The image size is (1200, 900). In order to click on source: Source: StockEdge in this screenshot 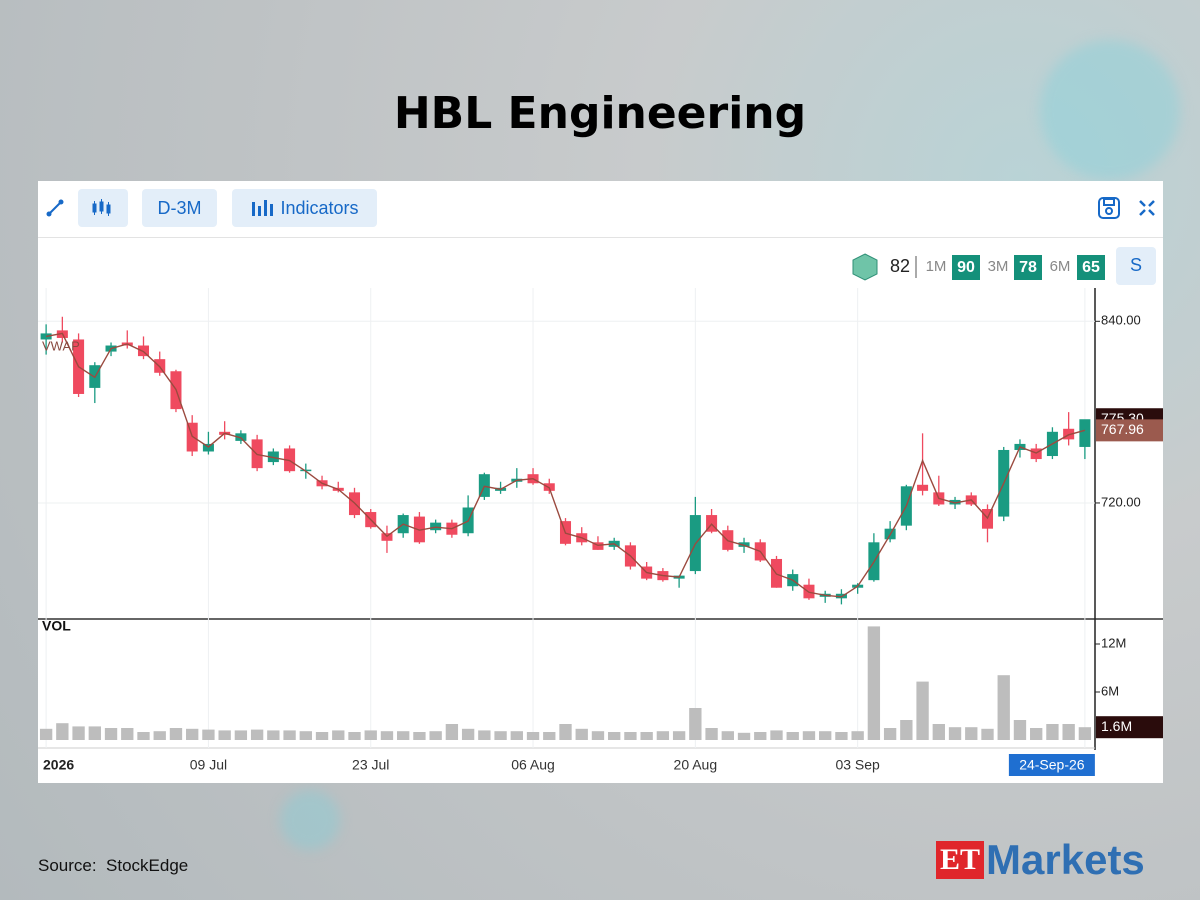, I will do `click(113, 865)`.